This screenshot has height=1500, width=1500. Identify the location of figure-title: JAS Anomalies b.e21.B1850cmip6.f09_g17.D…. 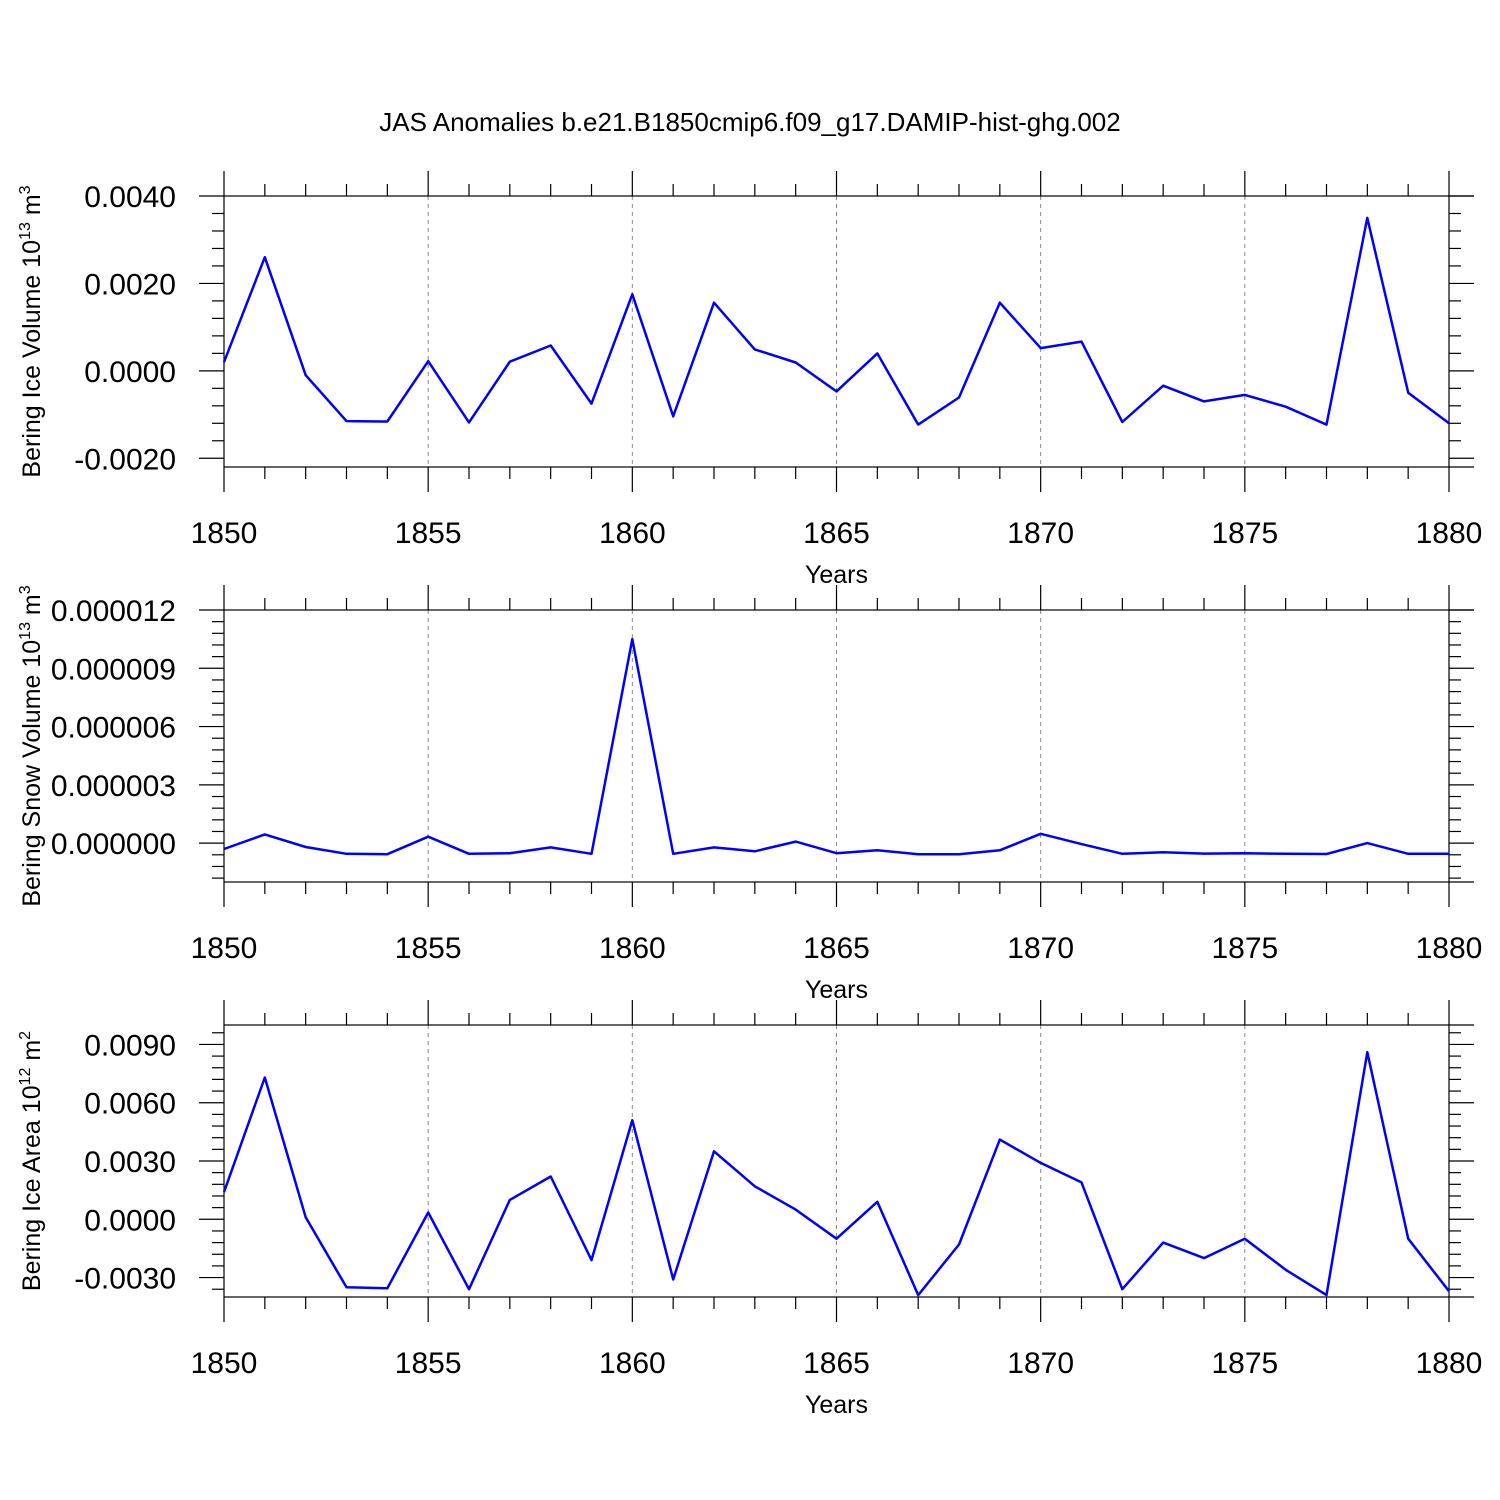
(749, 122).